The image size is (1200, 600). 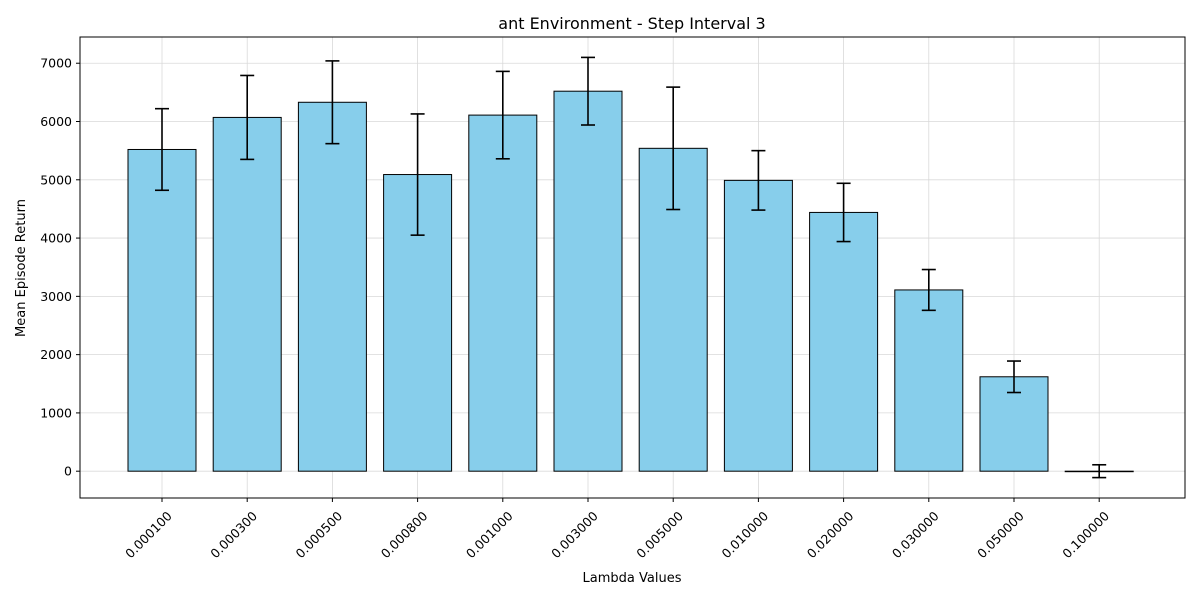 What do you see at coordinates (233, 534) in the screenshot?
I see `x-tick-label: 0.000300` at bounding box center [233, 534].